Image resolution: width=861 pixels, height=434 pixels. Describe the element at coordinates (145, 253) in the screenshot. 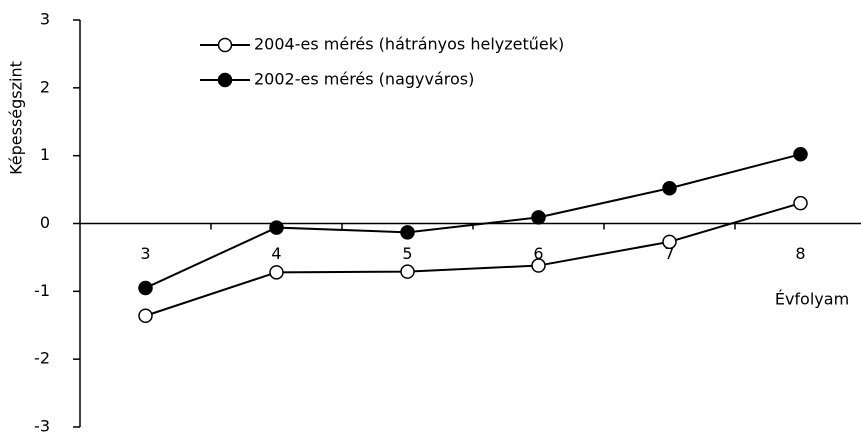

I see `x-tick-label: 3` at that location.